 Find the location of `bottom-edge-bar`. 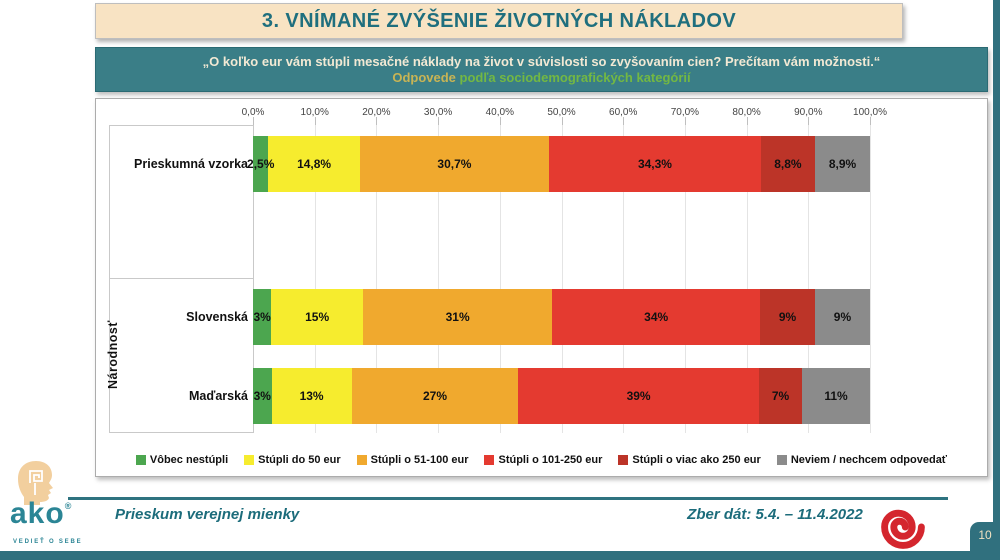

bottom-edge-bar is located at coordinates (500, 555).